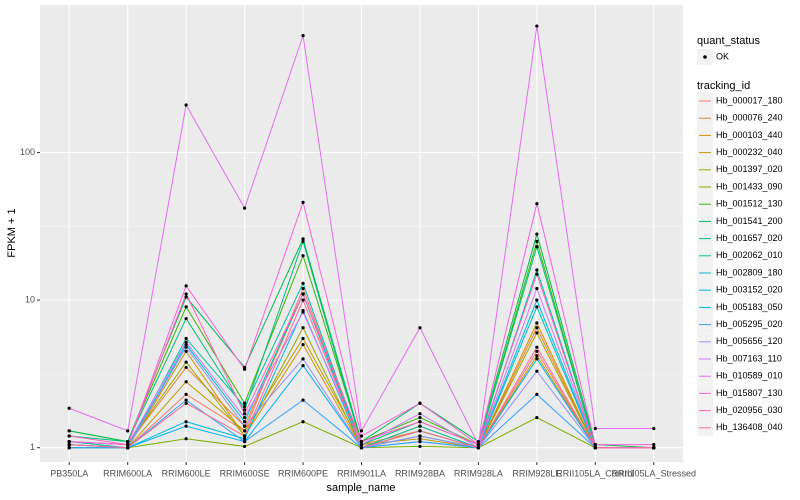  I want to click on x-axis-title: sample_name, so click(360, 488).